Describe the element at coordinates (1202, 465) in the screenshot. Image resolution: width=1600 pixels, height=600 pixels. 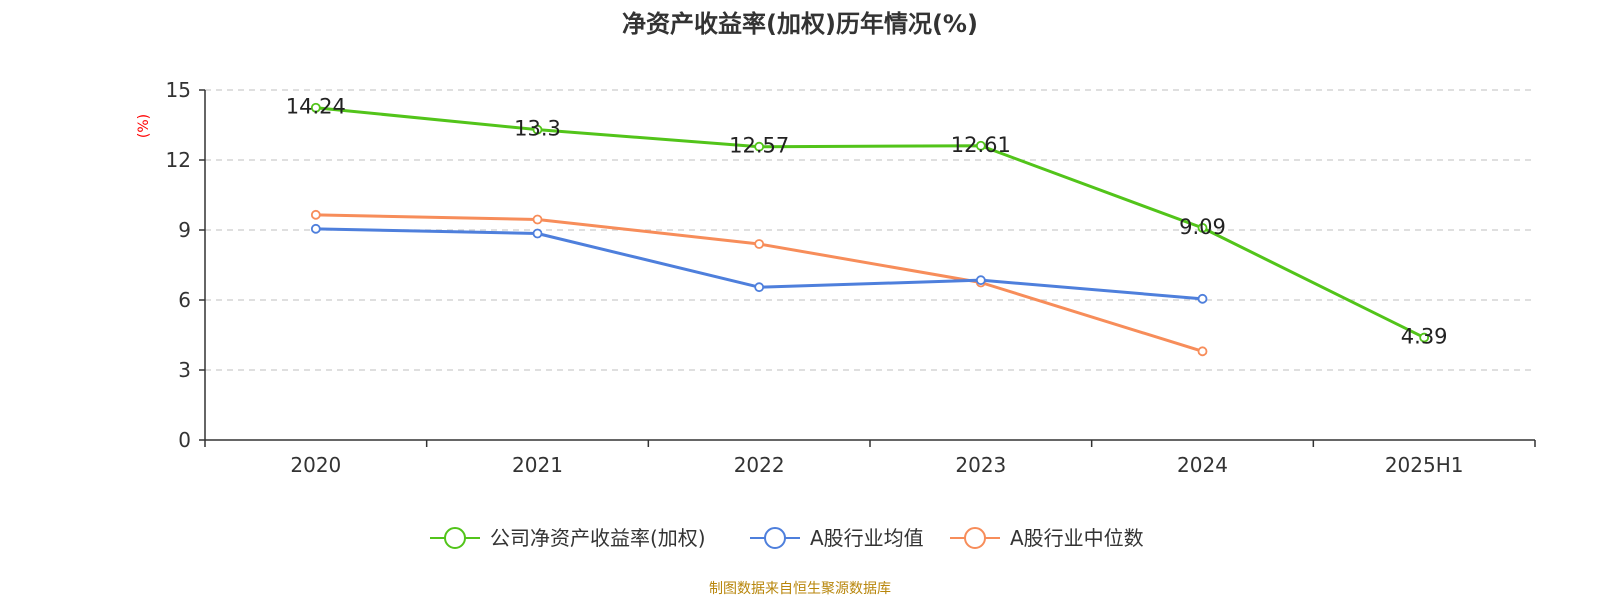
I see `x-tick-label: 2024` at that location.